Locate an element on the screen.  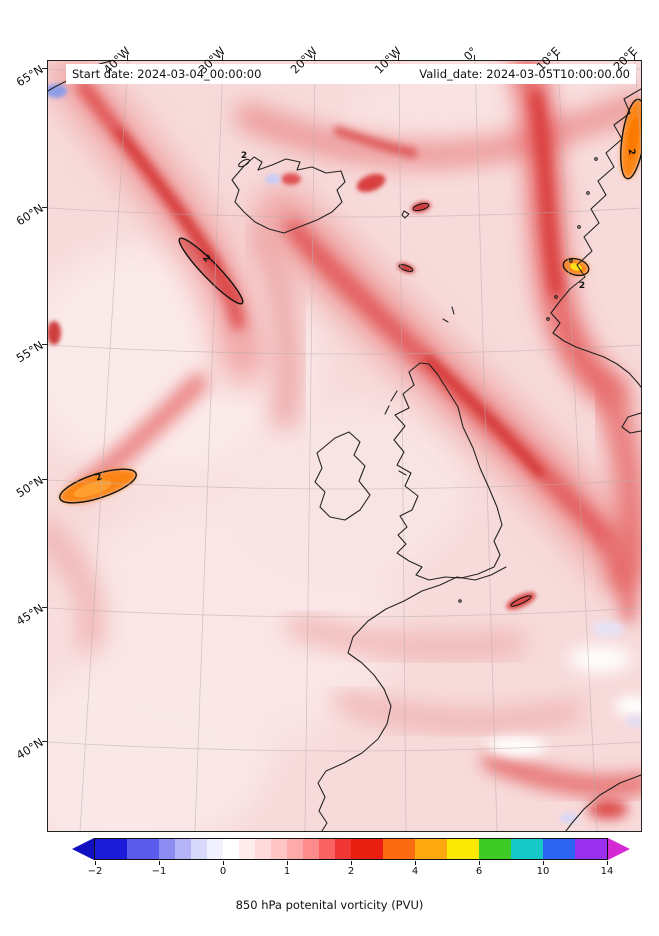
colorbar-tick-label: 0 is located at coordinates (223, 871).